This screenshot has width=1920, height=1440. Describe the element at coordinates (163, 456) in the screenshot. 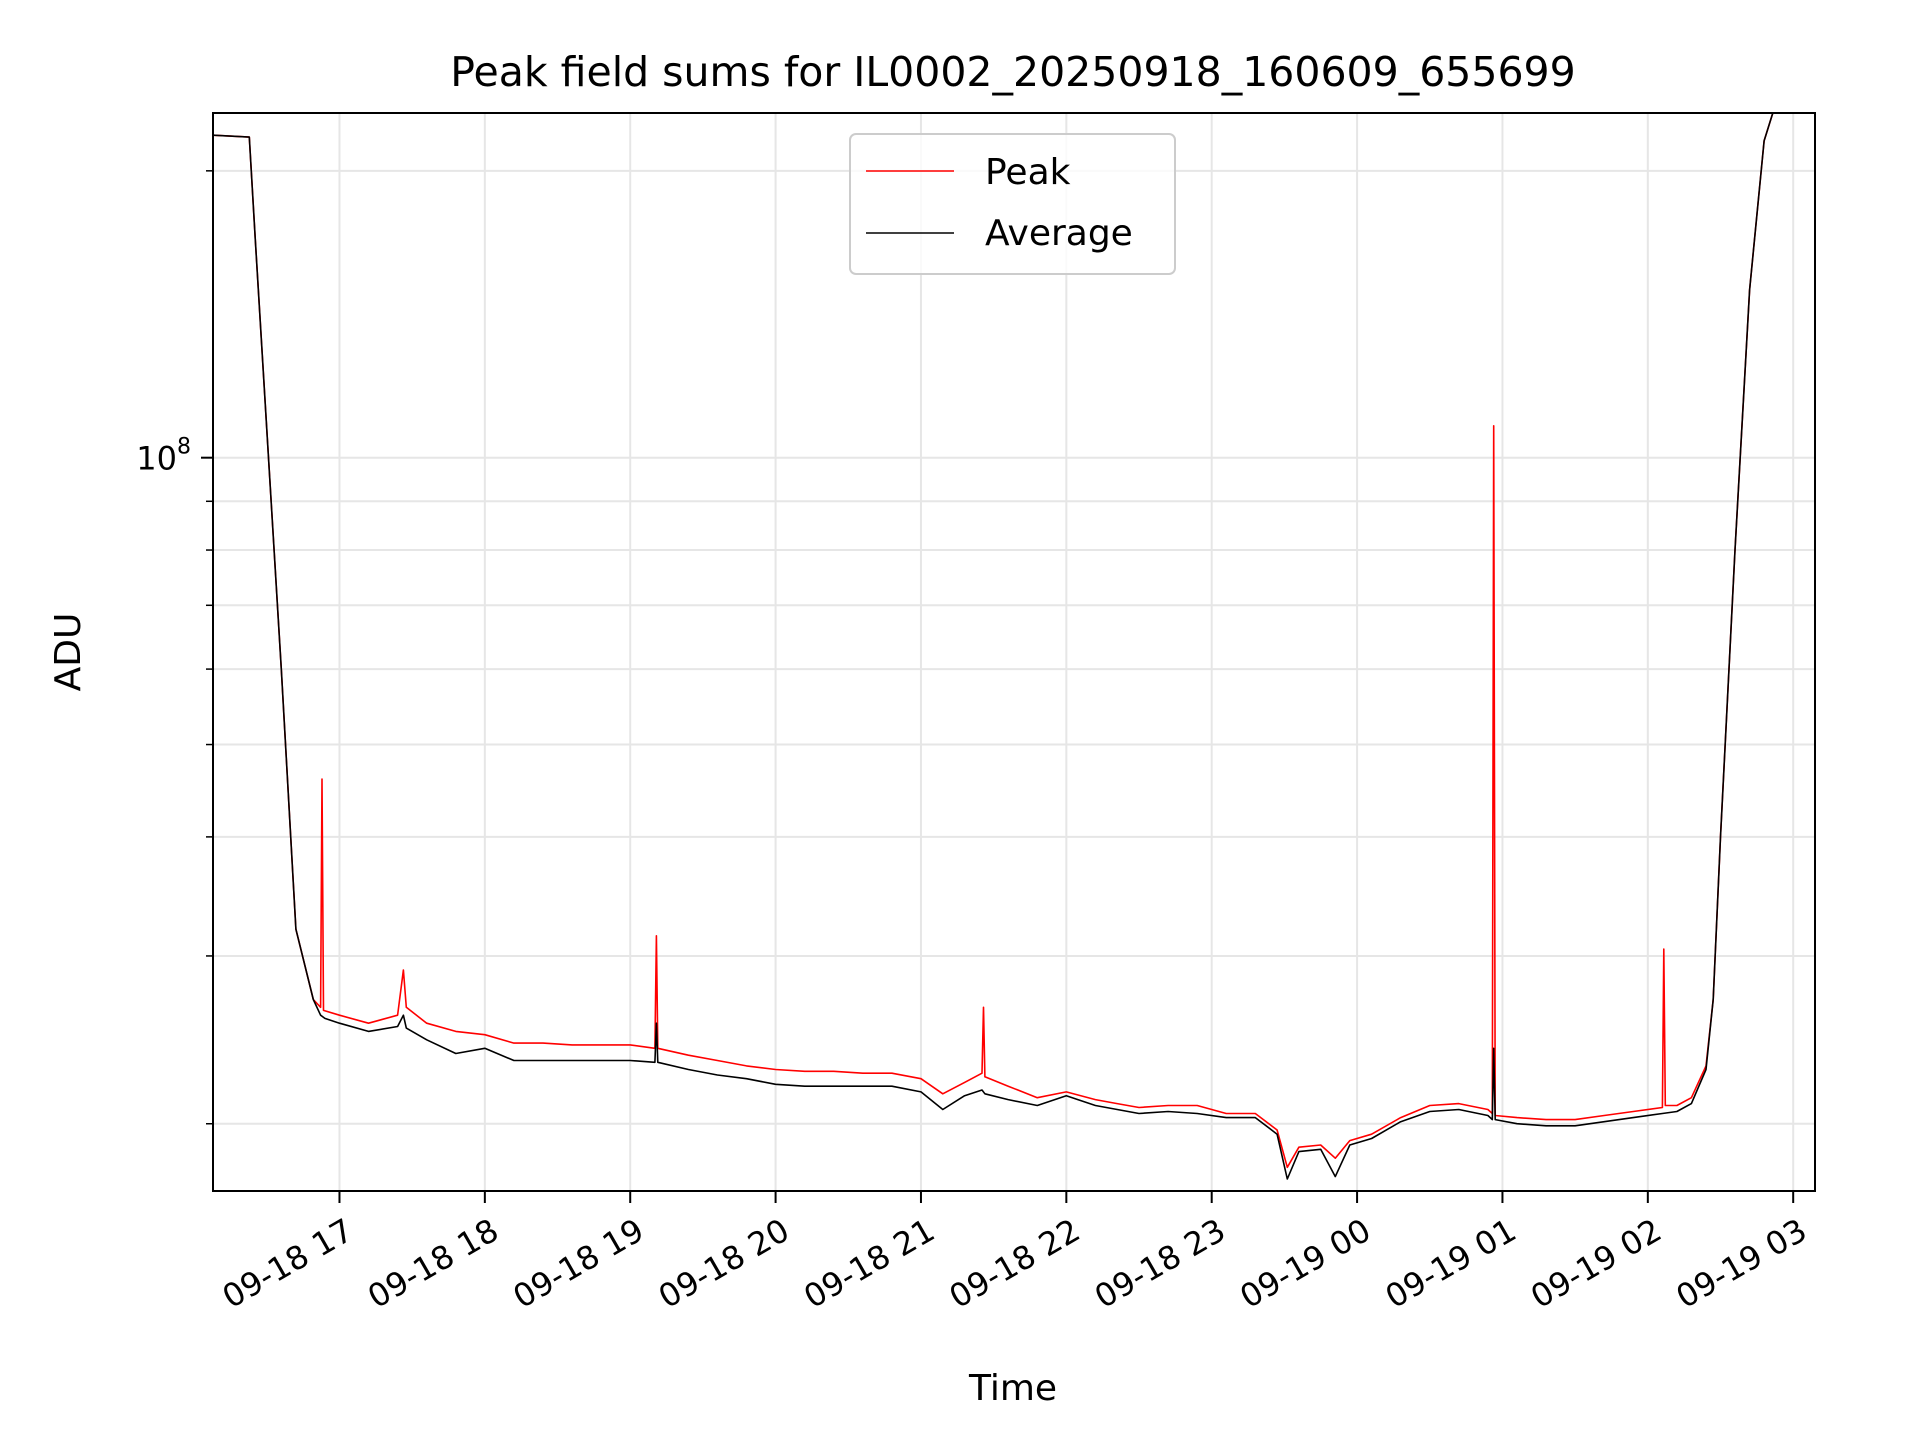

I see `y-tick-label: 108` at that location.